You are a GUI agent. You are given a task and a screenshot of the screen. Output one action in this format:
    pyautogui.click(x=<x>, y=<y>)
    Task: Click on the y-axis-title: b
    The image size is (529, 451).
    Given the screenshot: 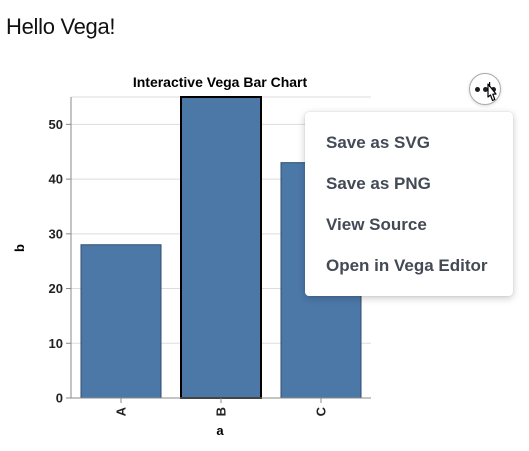 What is the action you would take?
    pyautogui.click(x=19, y=248)
    